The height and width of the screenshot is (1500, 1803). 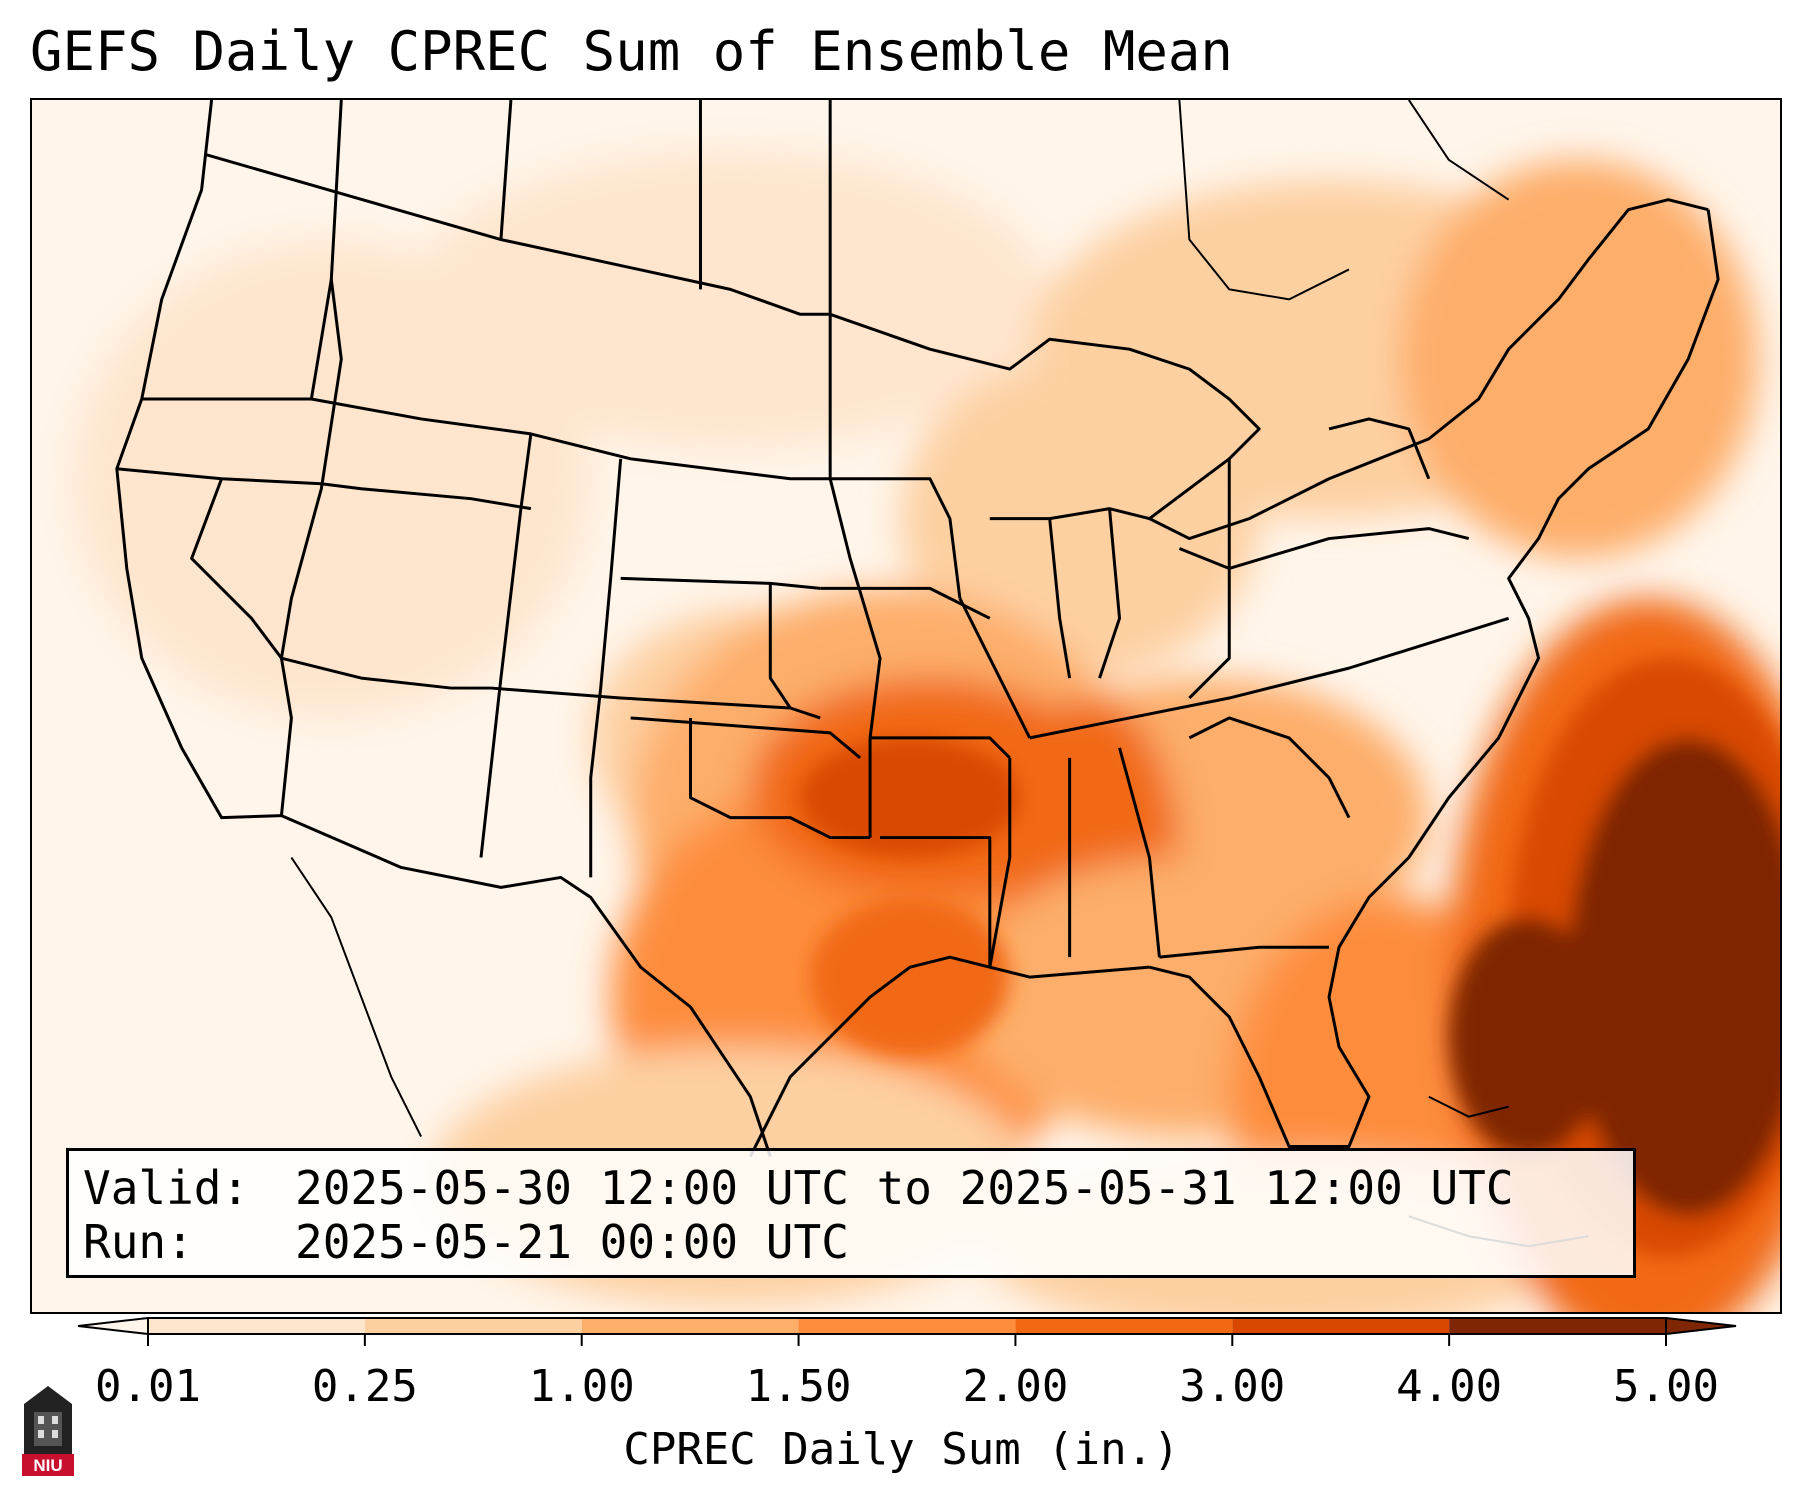 I want to click on run-line: Run: 2025-05-21 00:00 UTC, so click(x=851, y=1242).